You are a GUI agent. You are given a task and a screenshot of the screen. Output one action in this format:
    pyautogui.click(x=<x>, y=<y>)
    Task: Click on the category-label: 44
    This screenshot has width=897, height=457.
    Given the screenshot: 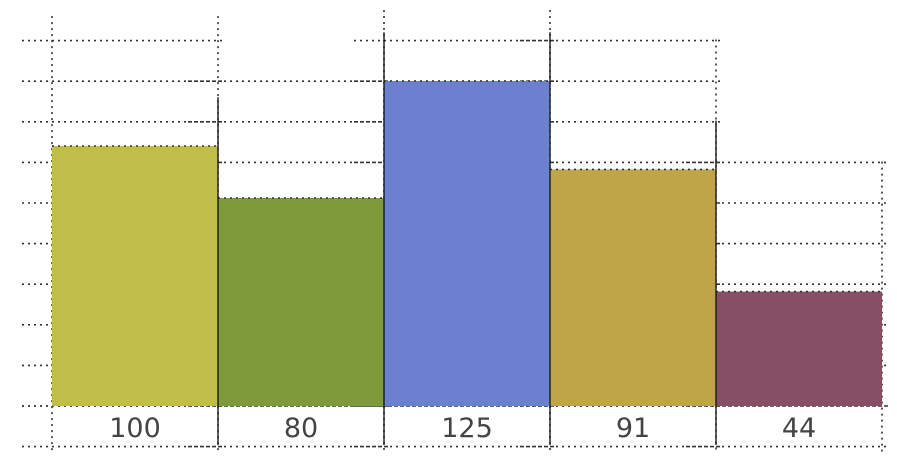 What is the action you would take?
    pyautogui.click(x=799, y=428)
    